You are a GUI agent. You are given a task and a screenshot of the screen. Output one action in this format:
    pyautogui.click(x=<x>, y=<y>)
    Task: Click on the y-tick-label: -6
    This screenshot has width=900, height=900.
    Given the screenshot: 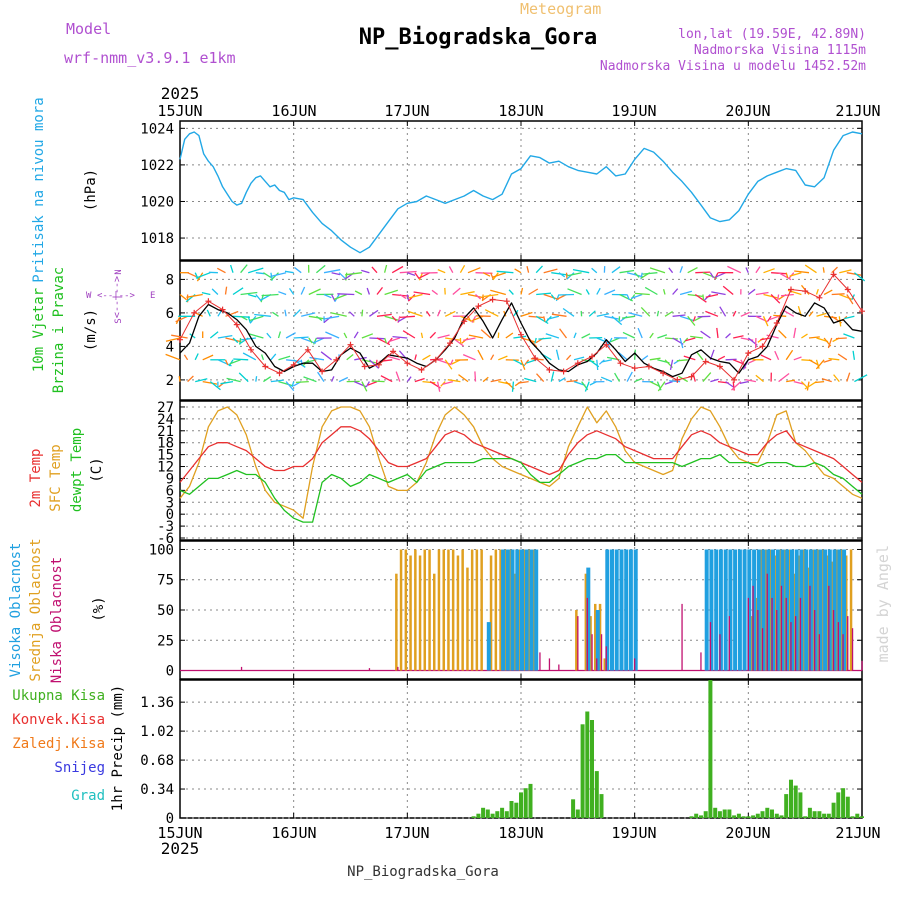 What is the action you would take?
    pyautogui.click(x=165, y=539)
    